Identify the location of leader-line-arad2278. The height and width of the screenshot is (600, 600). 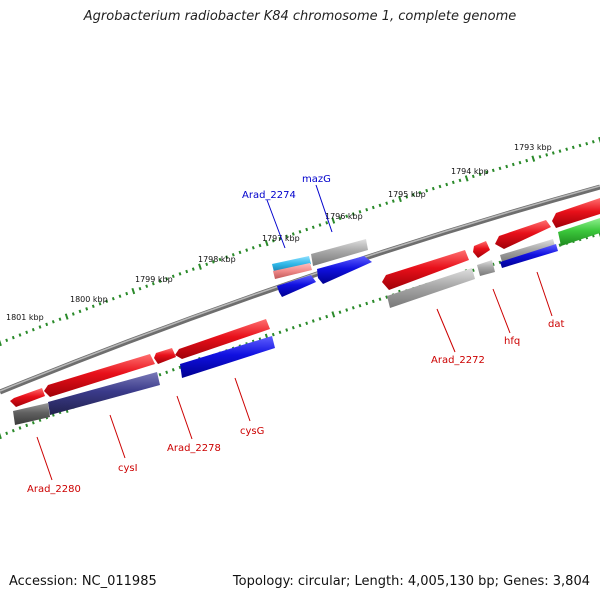
(184, 417).